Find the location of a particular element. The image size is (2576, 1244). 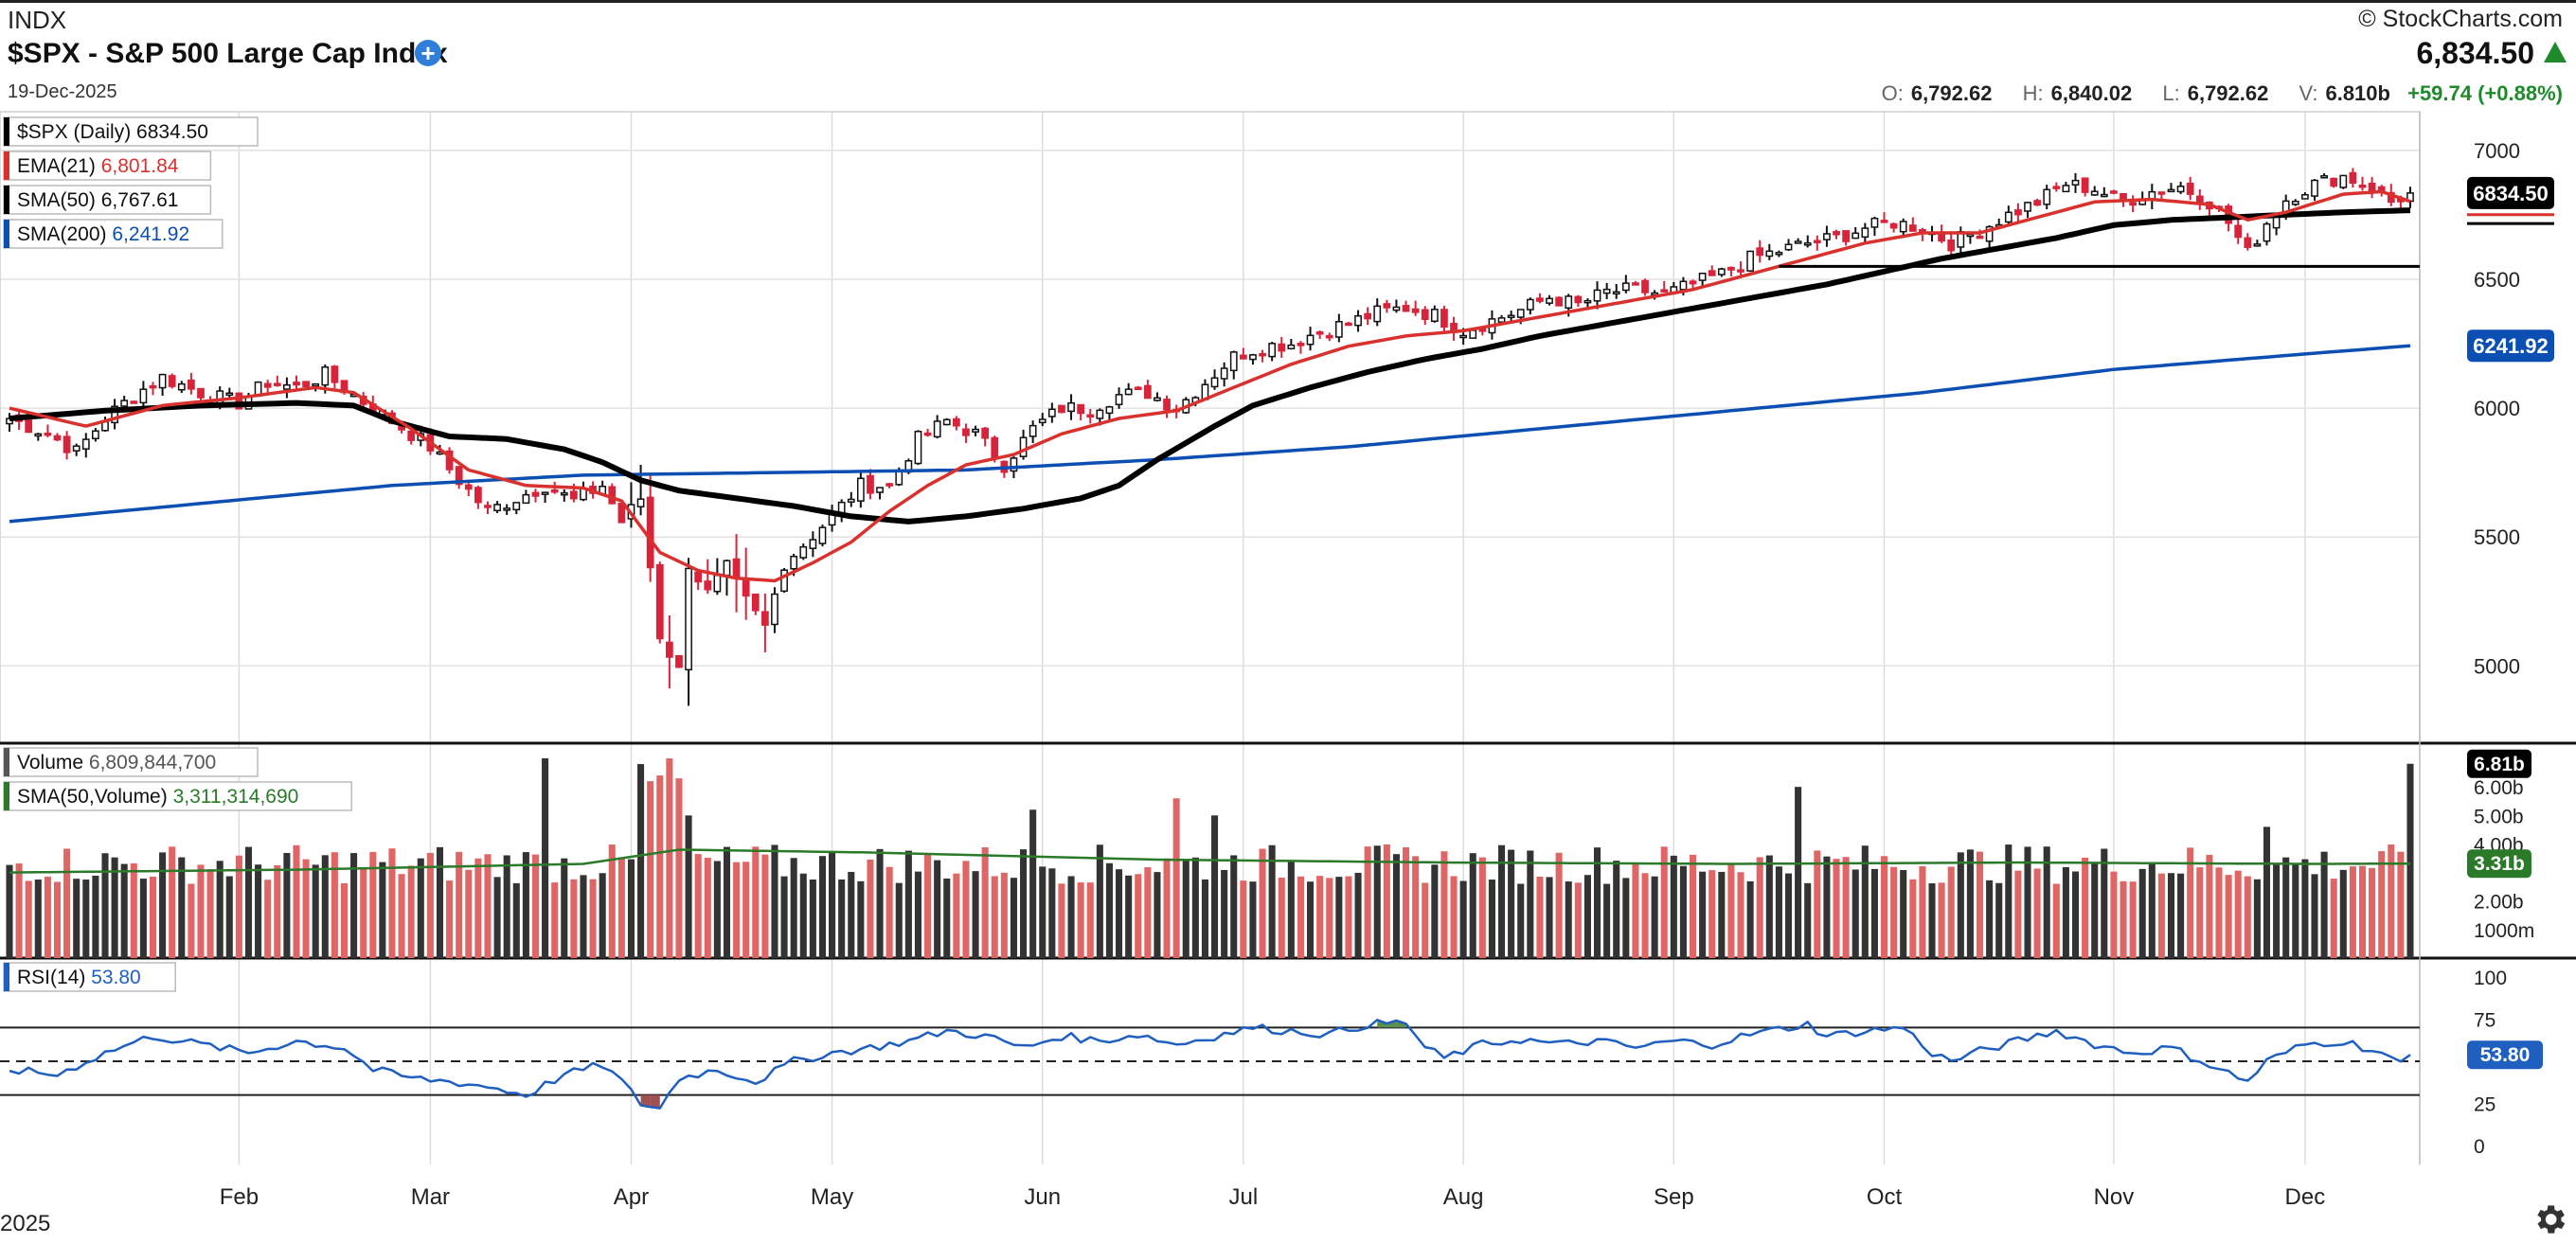

rsi-tag-label: 53.80 is located at coordinates (2505, 1055).